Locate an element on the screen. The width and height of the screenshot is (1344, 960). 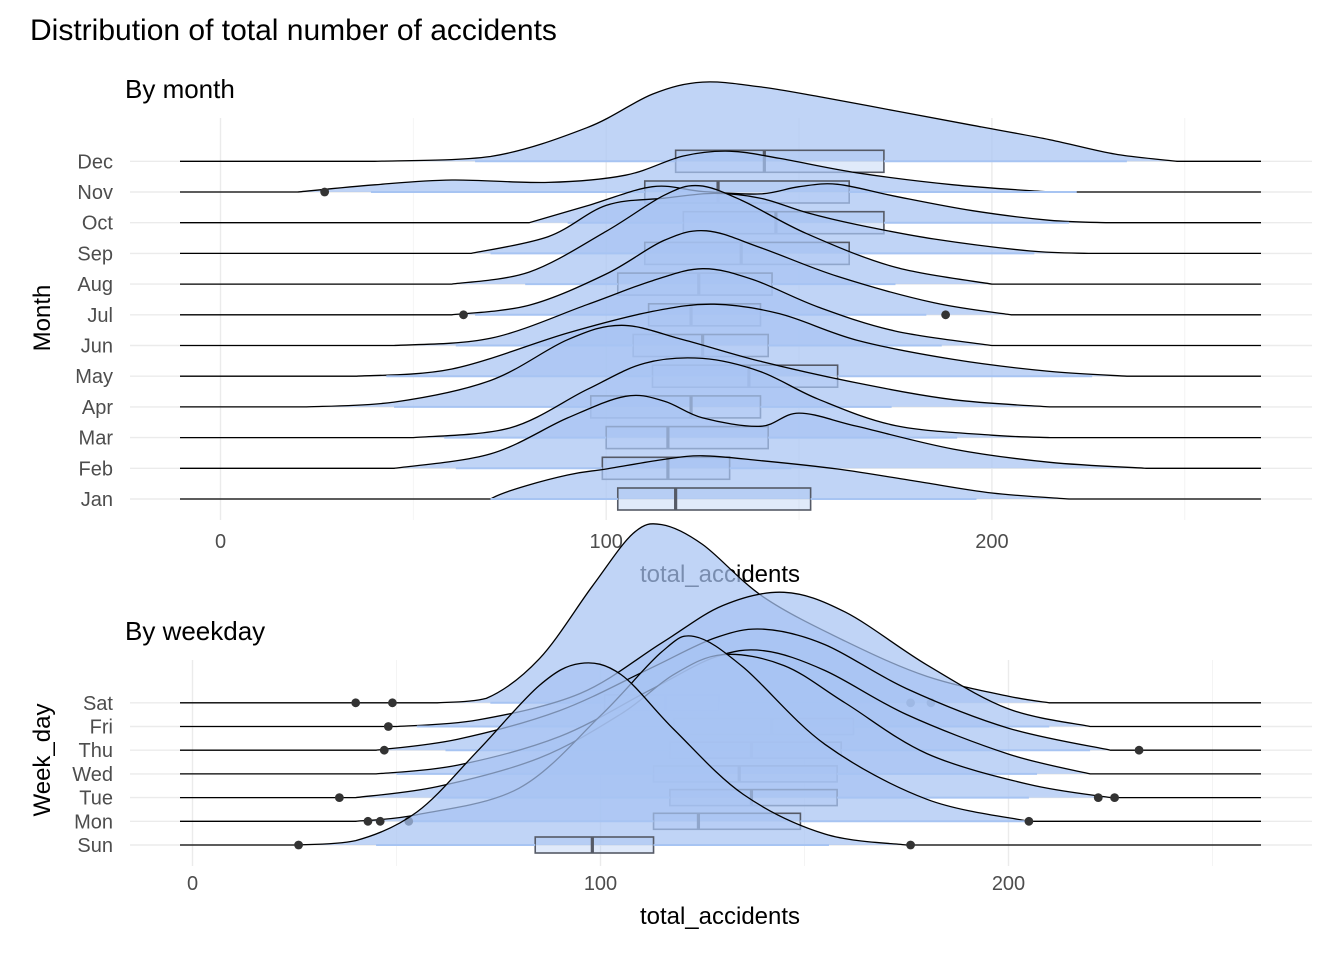
y-tick-label: Tue is located at coordinates (96, 799).